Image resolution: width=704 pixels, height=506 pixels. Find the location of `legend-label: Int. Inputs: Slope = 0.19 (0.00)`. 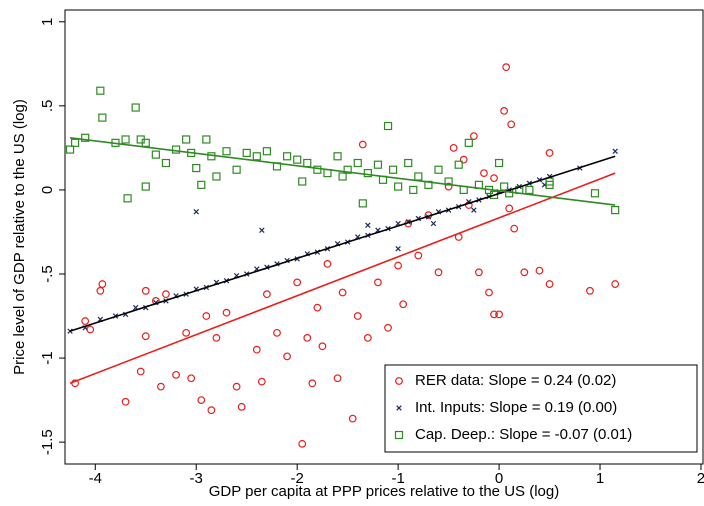

legend-label: Int. Inputs: Slope = 0.19 (0.00) is located at coordinates (516, 407).